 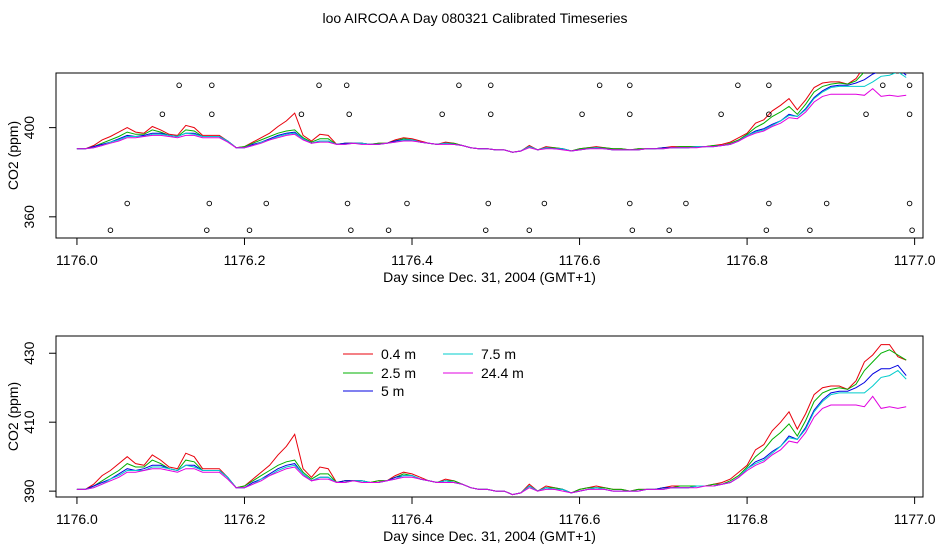 I want to click on legend-label: 0.4 m, so click(x=398, y=354).